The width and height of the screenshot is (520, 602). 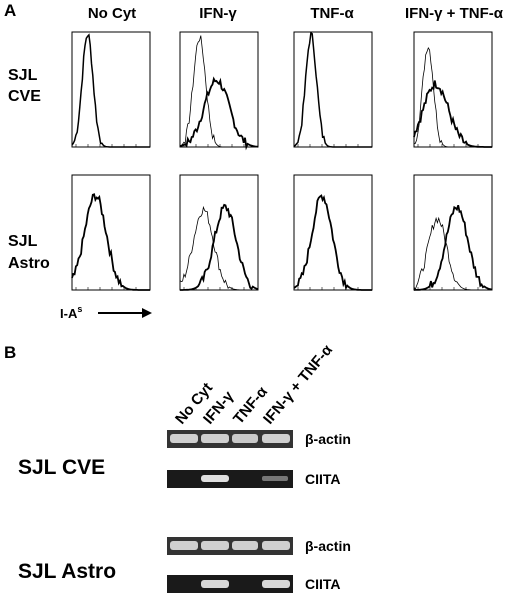 What do you see at coordinates (332, 13) in the screenshot?
I see `column-header: TNF-α` at bounding box center [332, 13].